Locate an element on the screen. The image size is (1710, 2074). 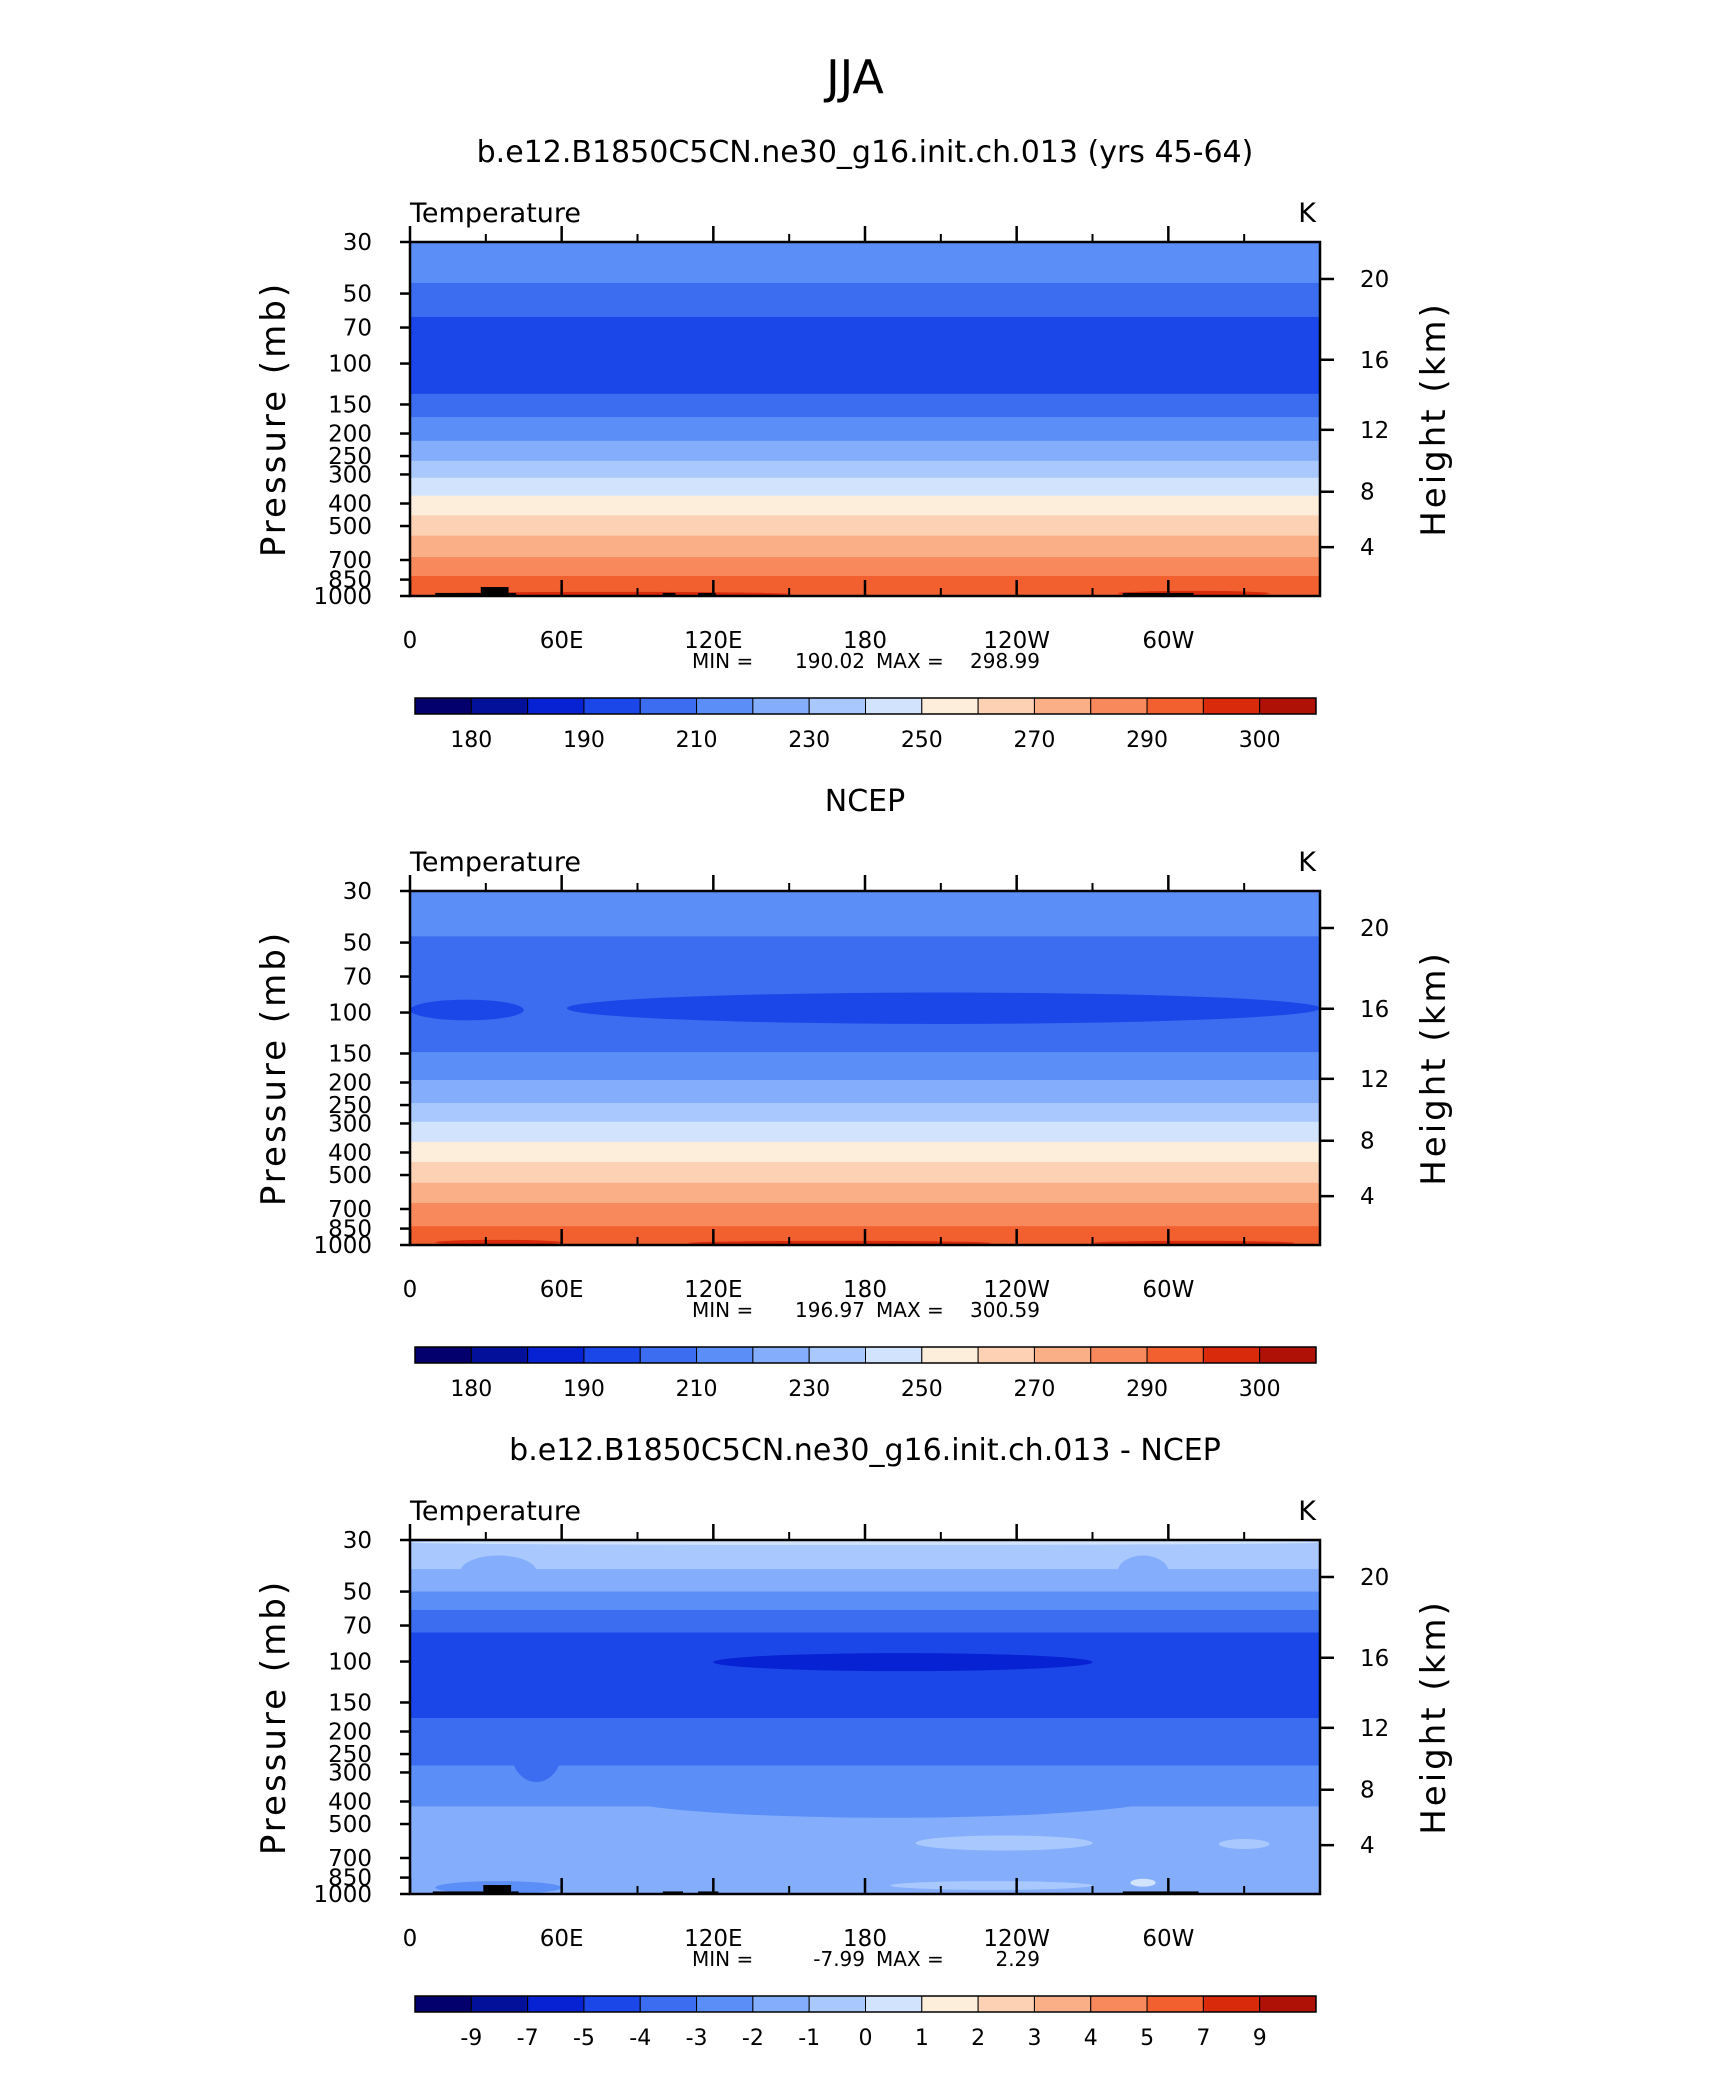
colorbar-label: 210 is located at coordinates (697, 740).